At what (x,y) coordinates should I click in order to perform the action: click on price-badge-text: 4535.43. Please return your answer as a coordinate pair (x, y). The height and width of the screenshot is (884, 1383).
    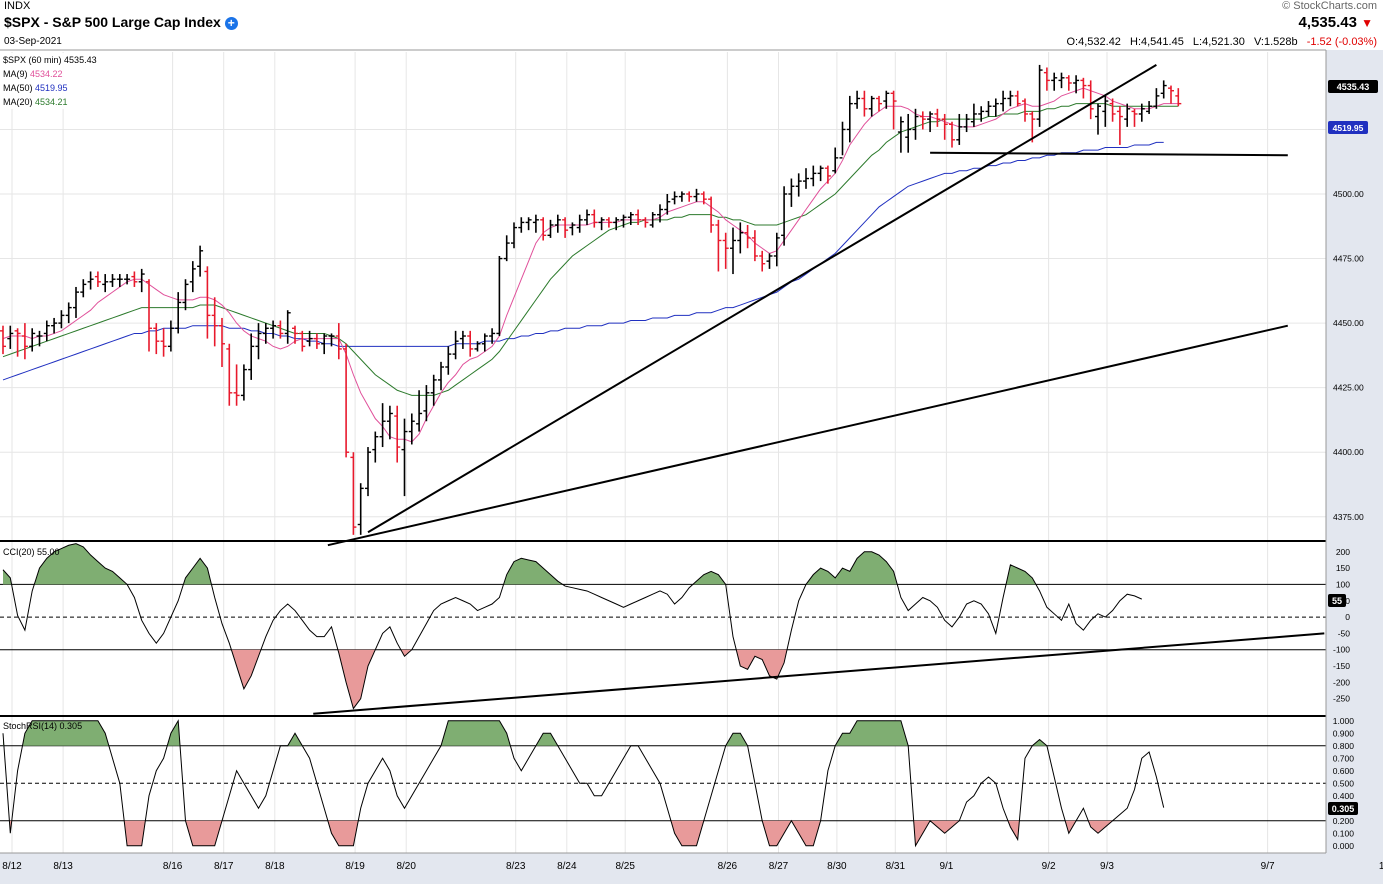
    Looking at the image, I should click on (1353, 87).